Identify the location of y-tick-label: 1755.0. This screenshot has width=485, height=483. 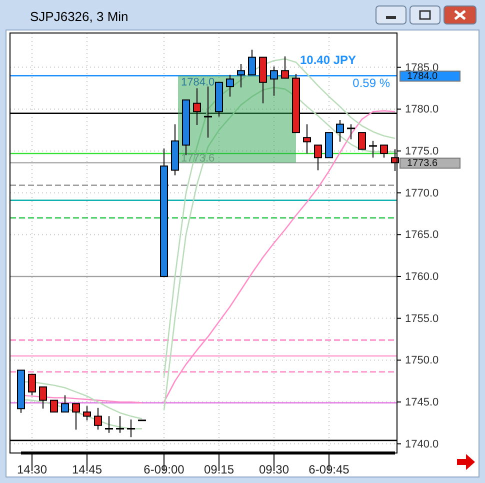
(422, 318).